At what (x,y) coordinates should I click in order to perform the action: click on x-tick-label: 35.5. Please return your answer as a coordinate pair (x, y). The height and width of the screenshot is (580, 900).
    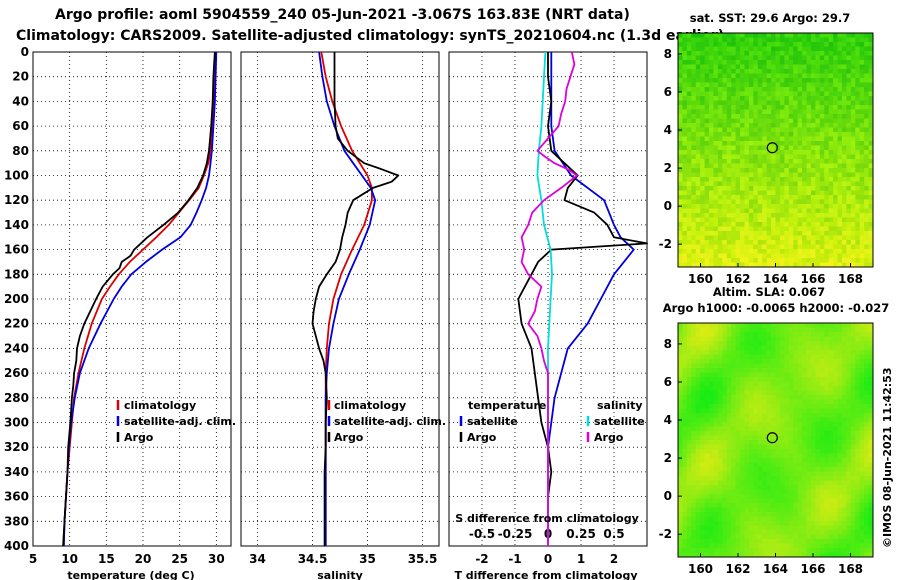
    Looking at the image, I should click on (423, 559).